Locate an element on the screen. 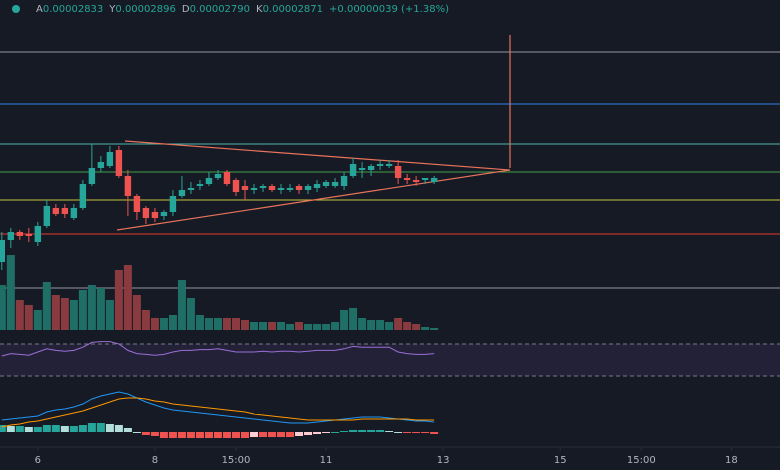 This screenshot has height=470, width=780. x-tick-label: 15 is located at coordinates (560, 460).